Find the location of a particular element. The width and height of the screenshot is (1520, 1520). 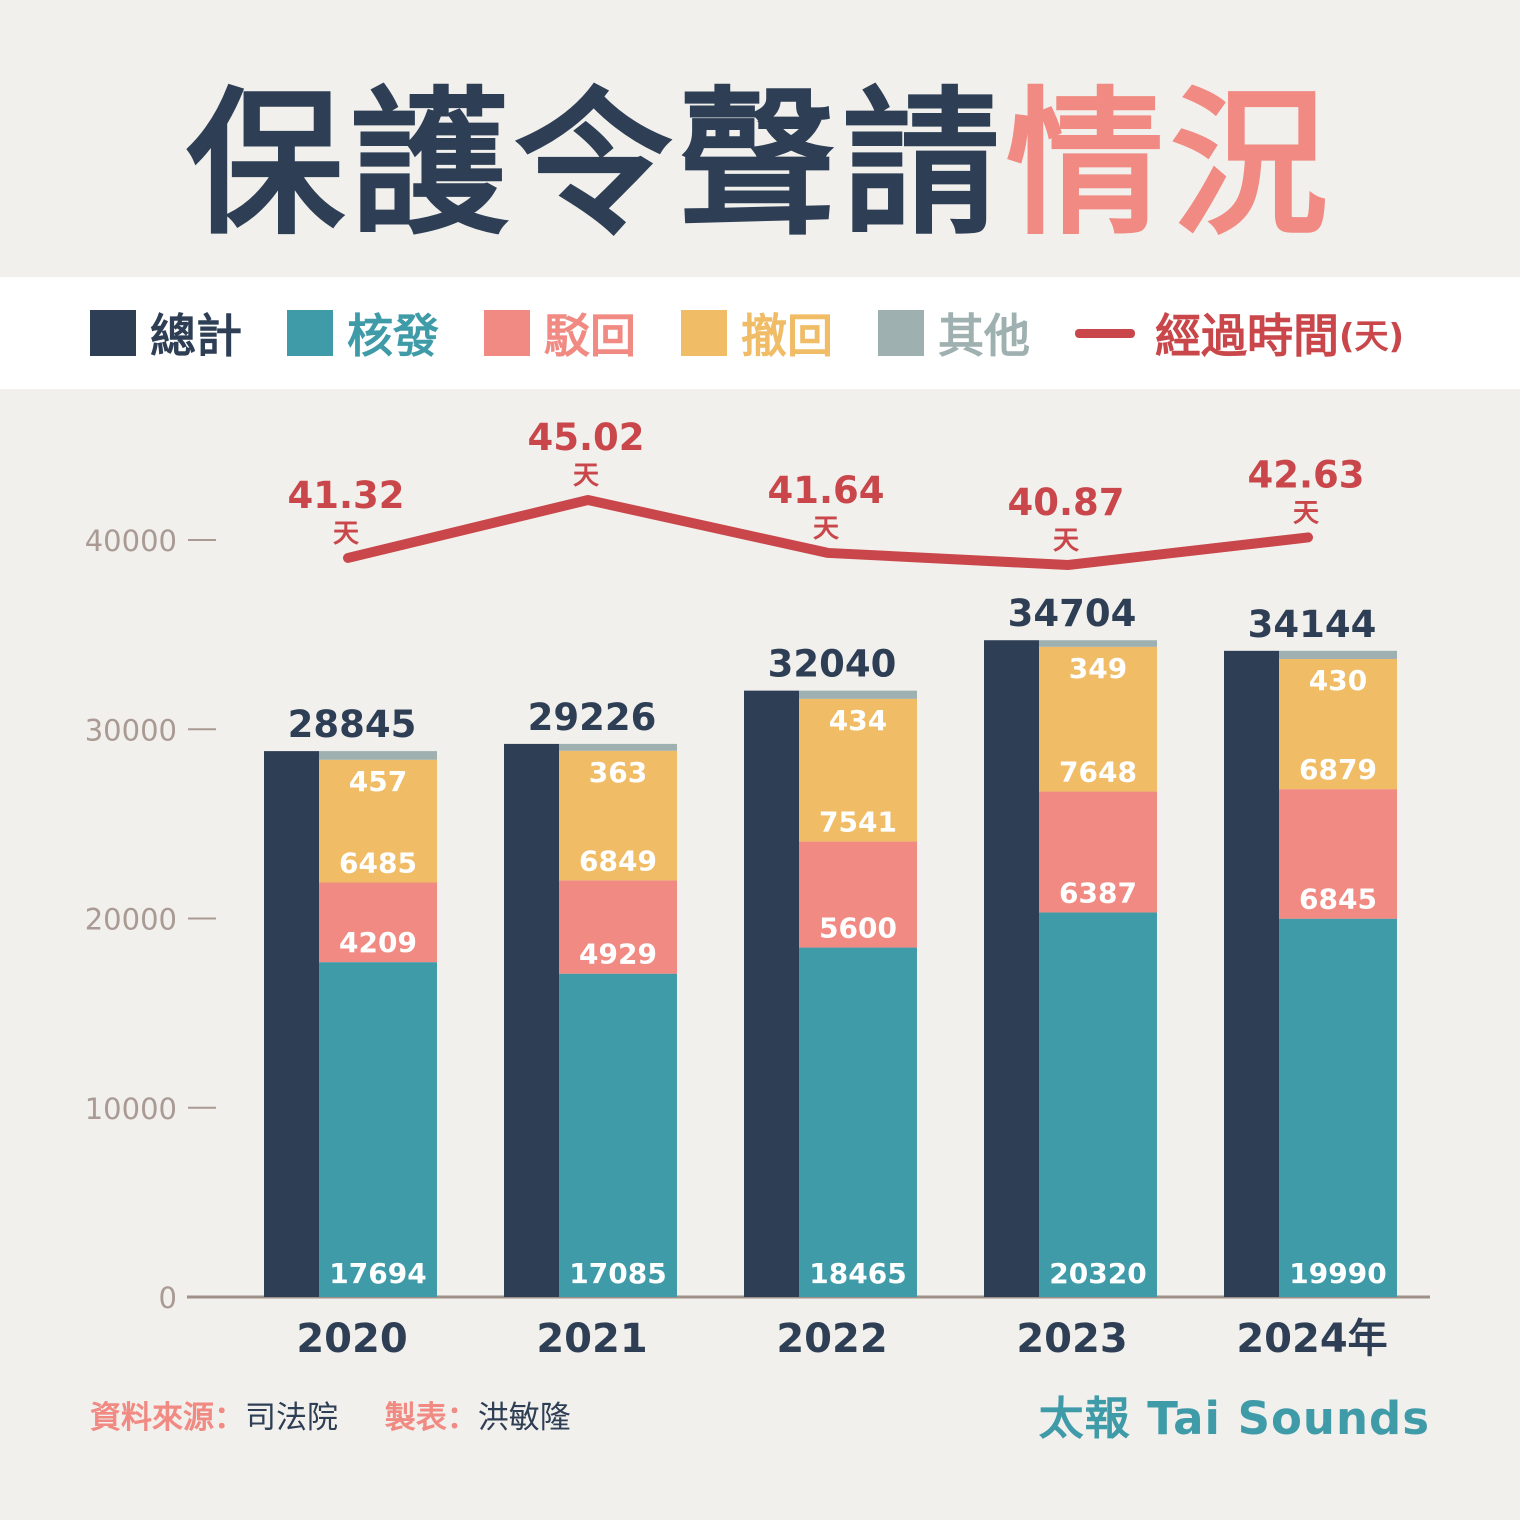

duration-line is located at coordinates (828, 532).